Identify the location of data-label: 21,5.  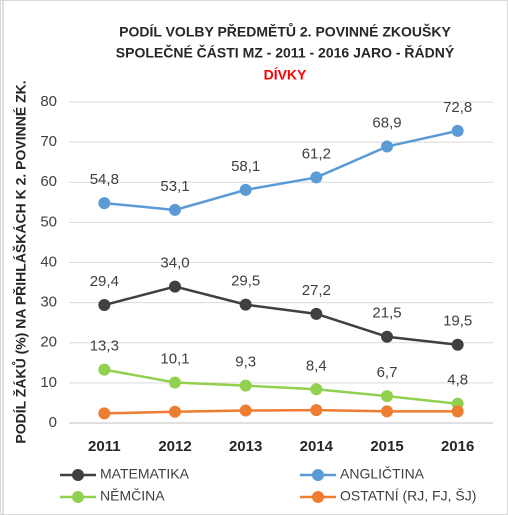
(386, 313).